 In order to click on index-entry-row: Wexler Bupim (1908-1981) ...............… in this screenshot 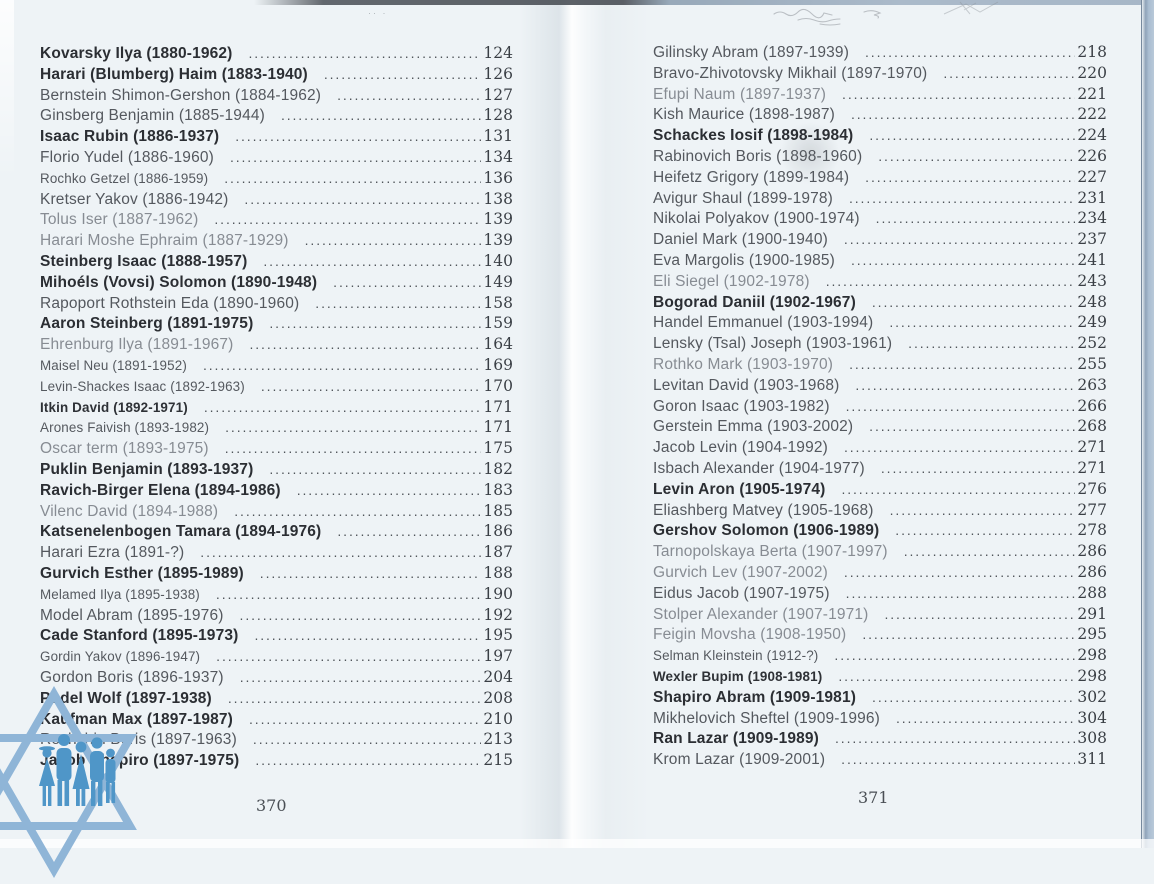, I will do `click(880, 677)`.